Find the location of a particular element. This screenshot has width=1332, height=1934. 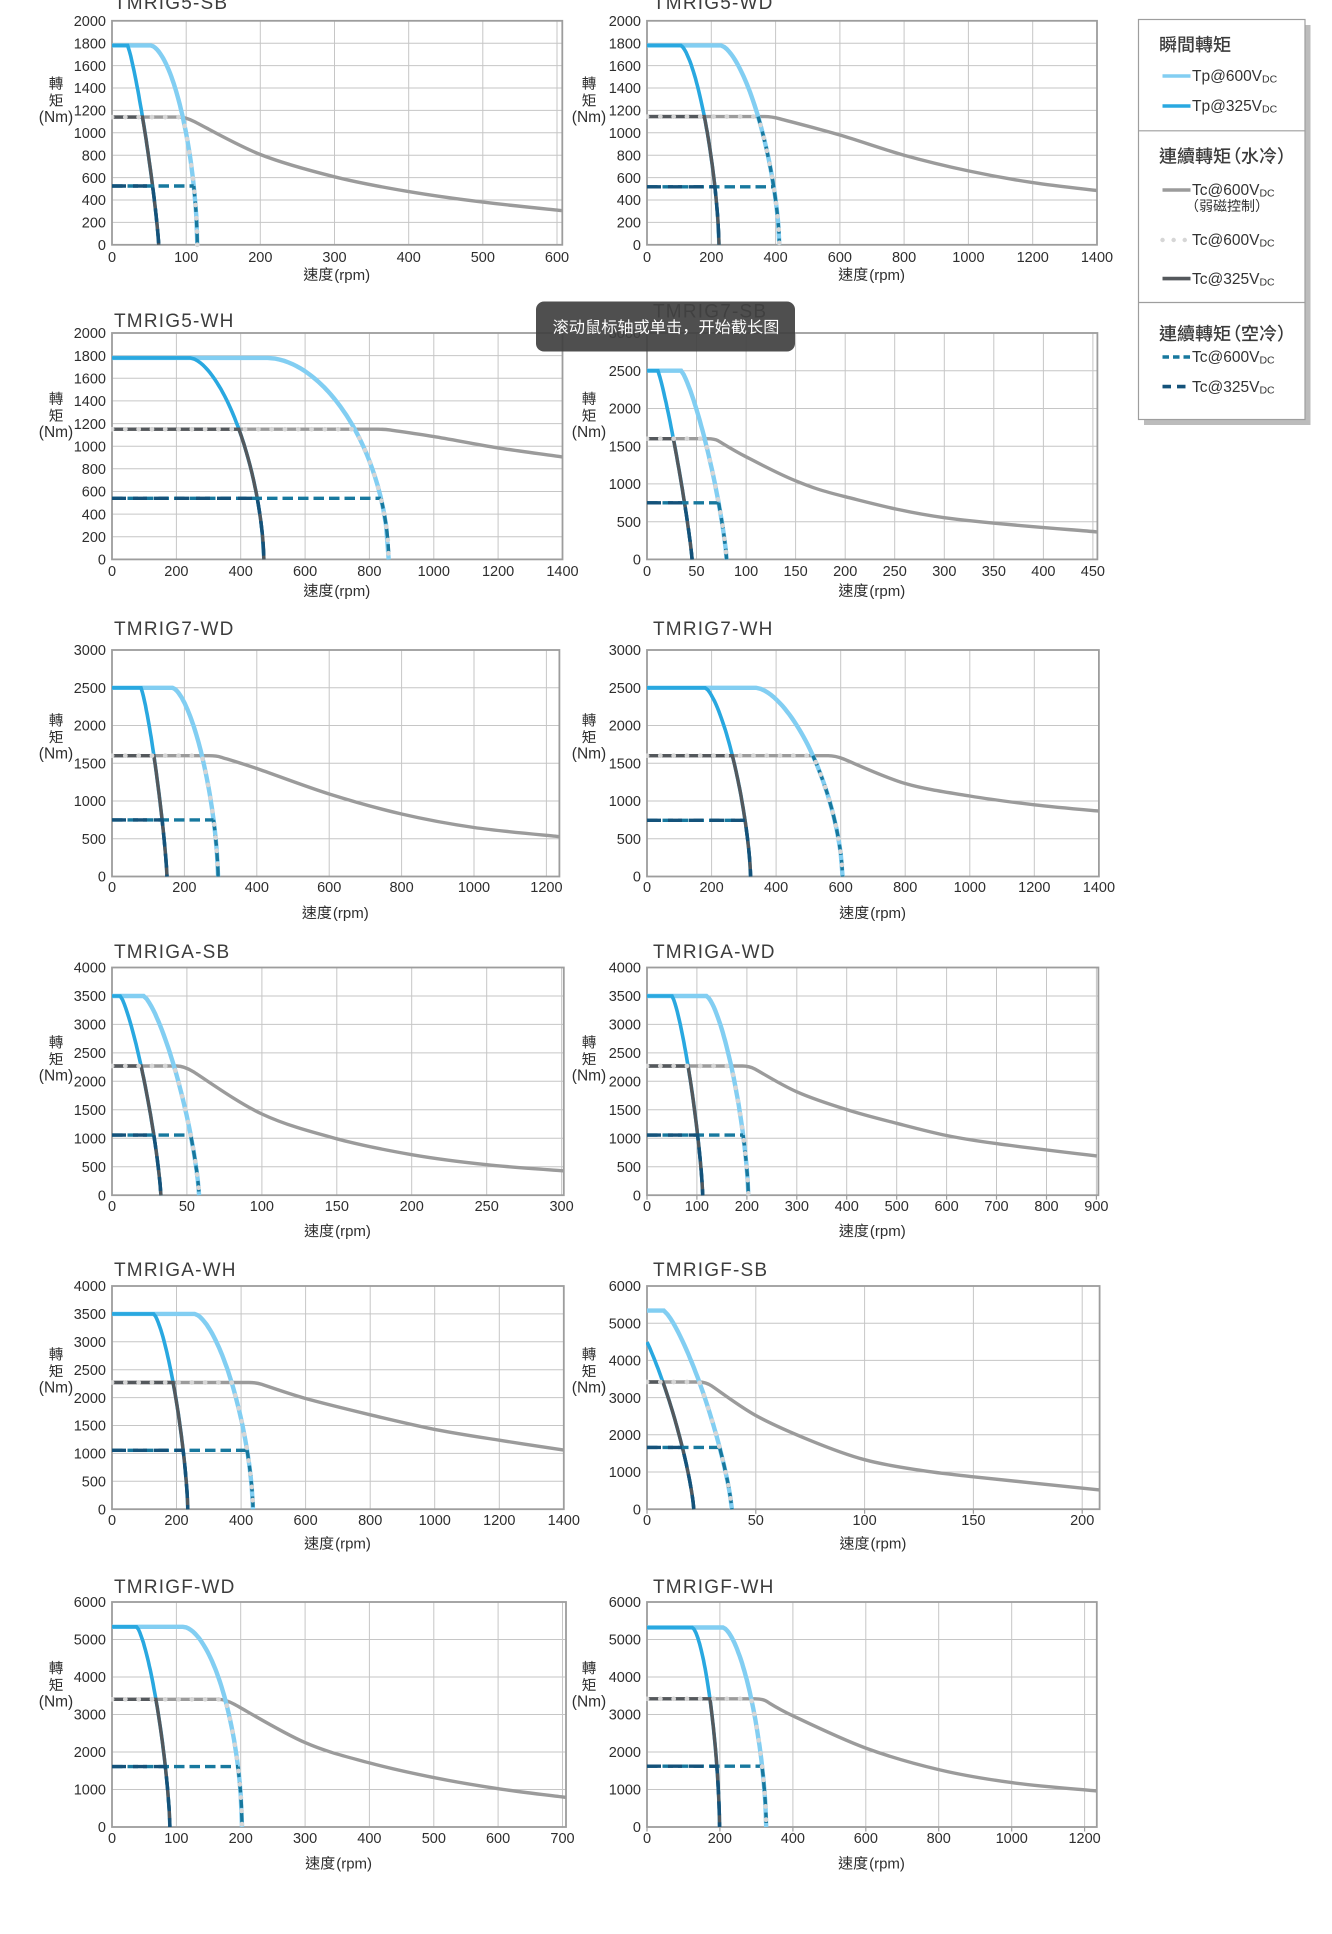

svg-text: 450 is located at coordinates (1093, 572).